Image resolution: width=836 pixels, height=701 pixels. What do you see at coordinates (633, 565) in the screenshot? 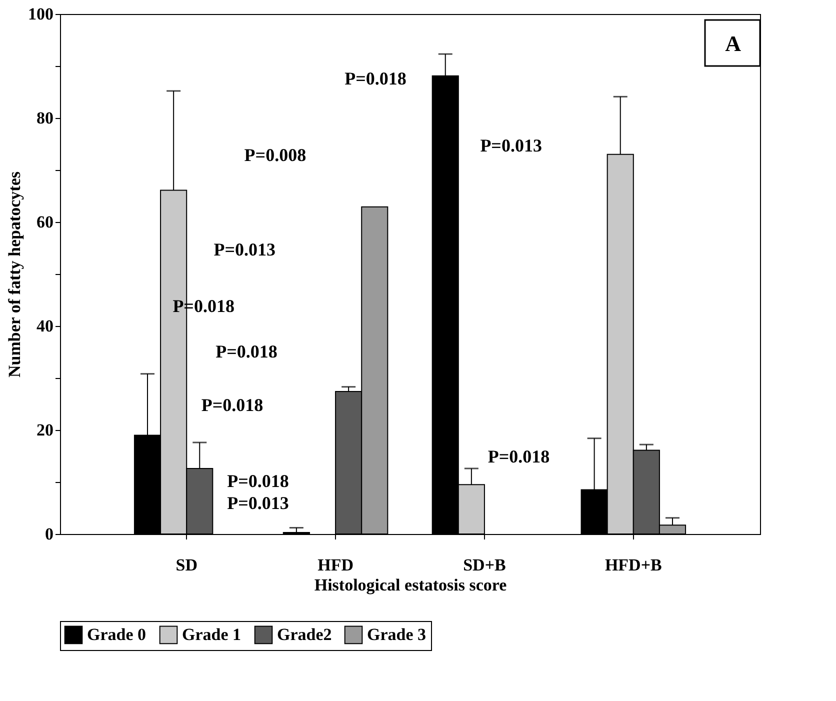
I see `x-tick-label: HFD+B` at bounding box center [633, 565].